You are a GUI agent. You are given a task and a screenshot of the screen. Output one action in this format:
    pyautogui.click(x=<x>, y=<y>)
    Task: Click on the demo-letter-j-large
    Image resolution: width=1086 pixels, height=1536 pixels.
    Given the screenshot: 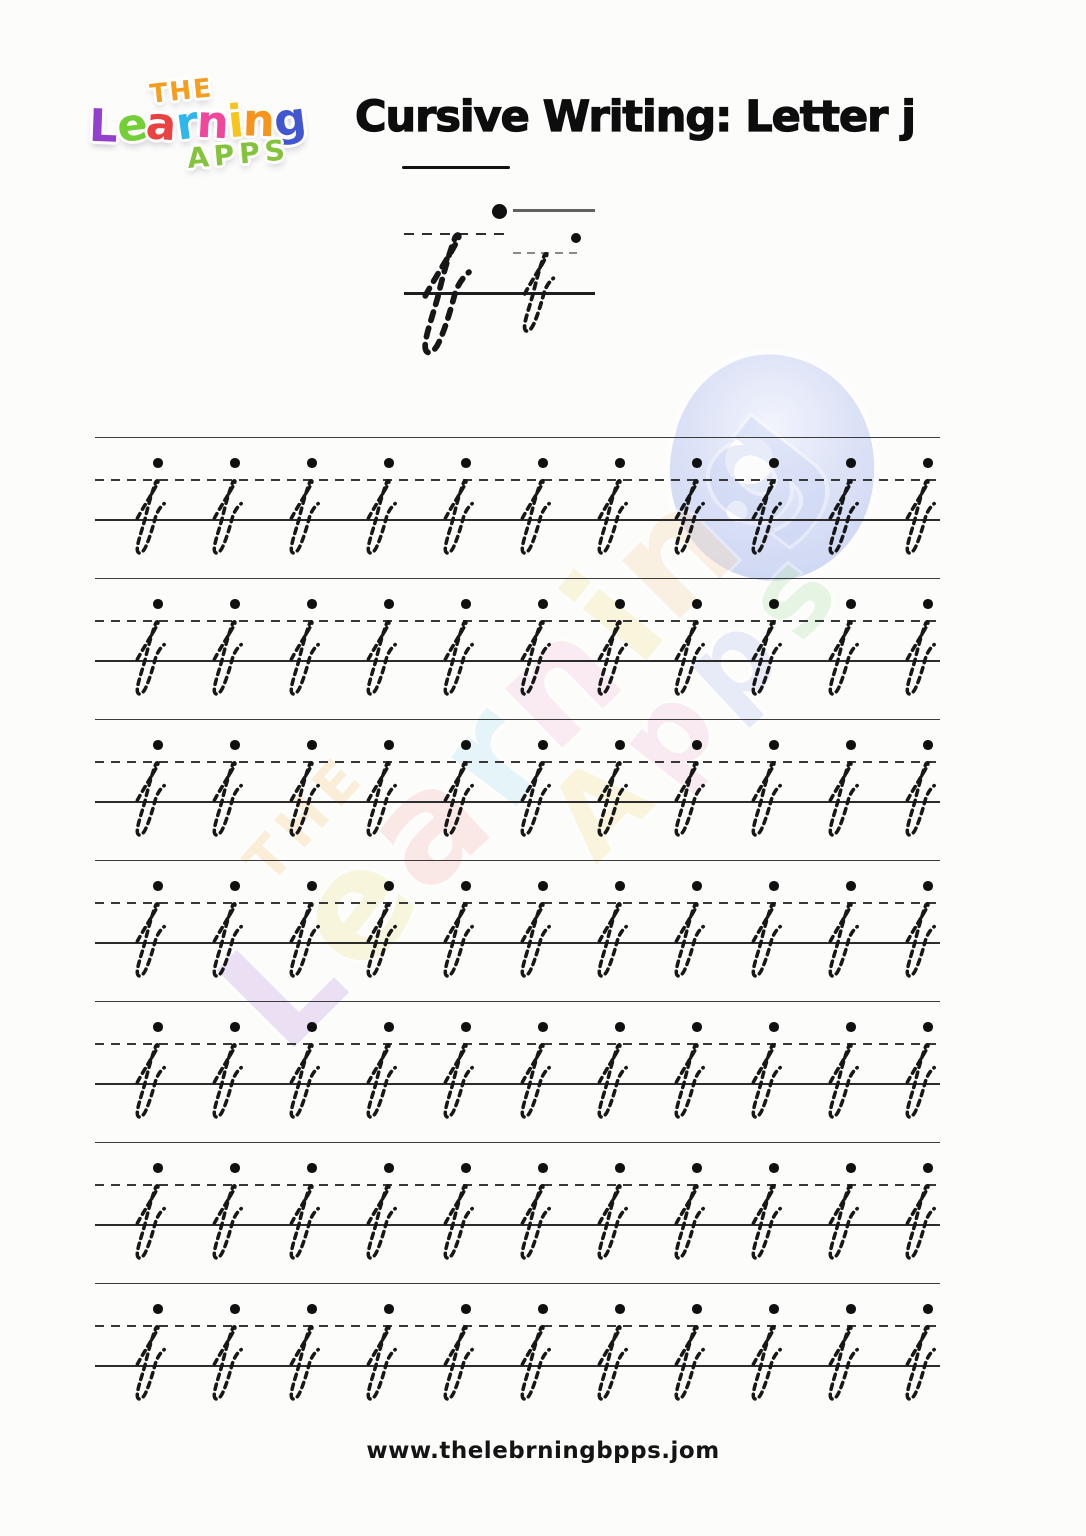 What is the action you would take?
    pyautogui.click(x=454, y=291)
    